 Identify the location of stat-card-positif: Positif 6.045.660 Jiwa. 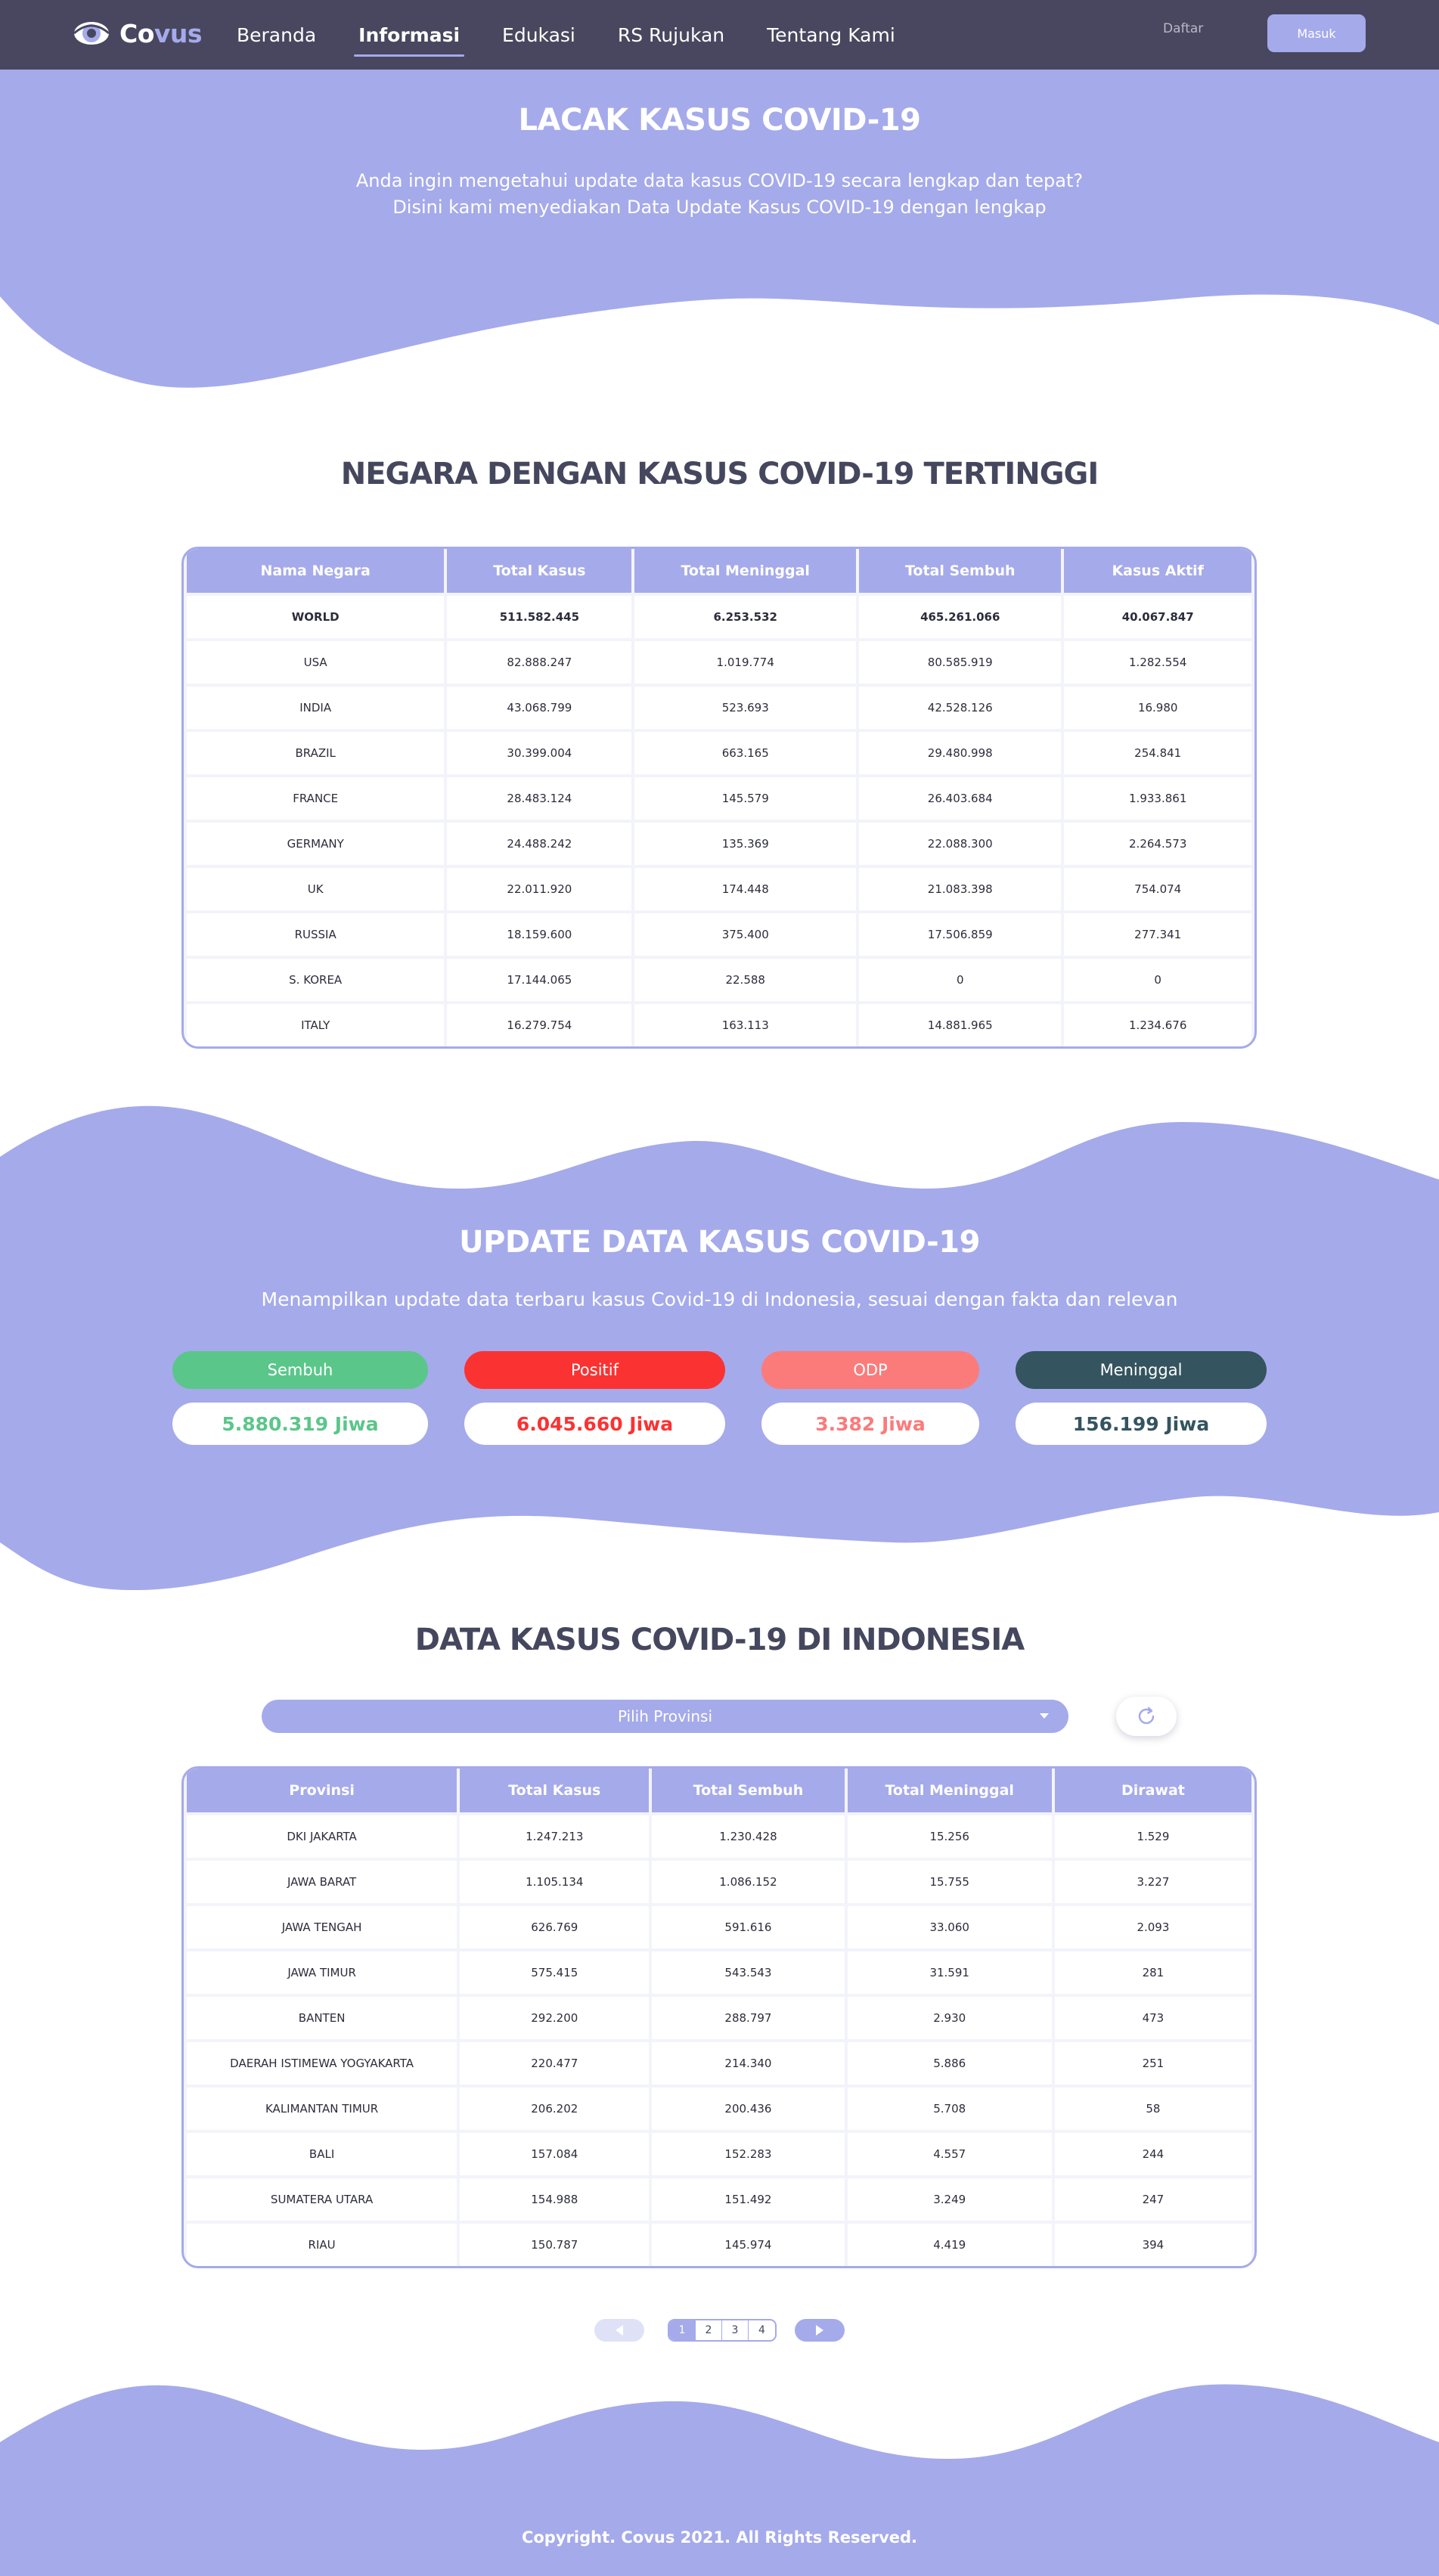
(594, 1398).